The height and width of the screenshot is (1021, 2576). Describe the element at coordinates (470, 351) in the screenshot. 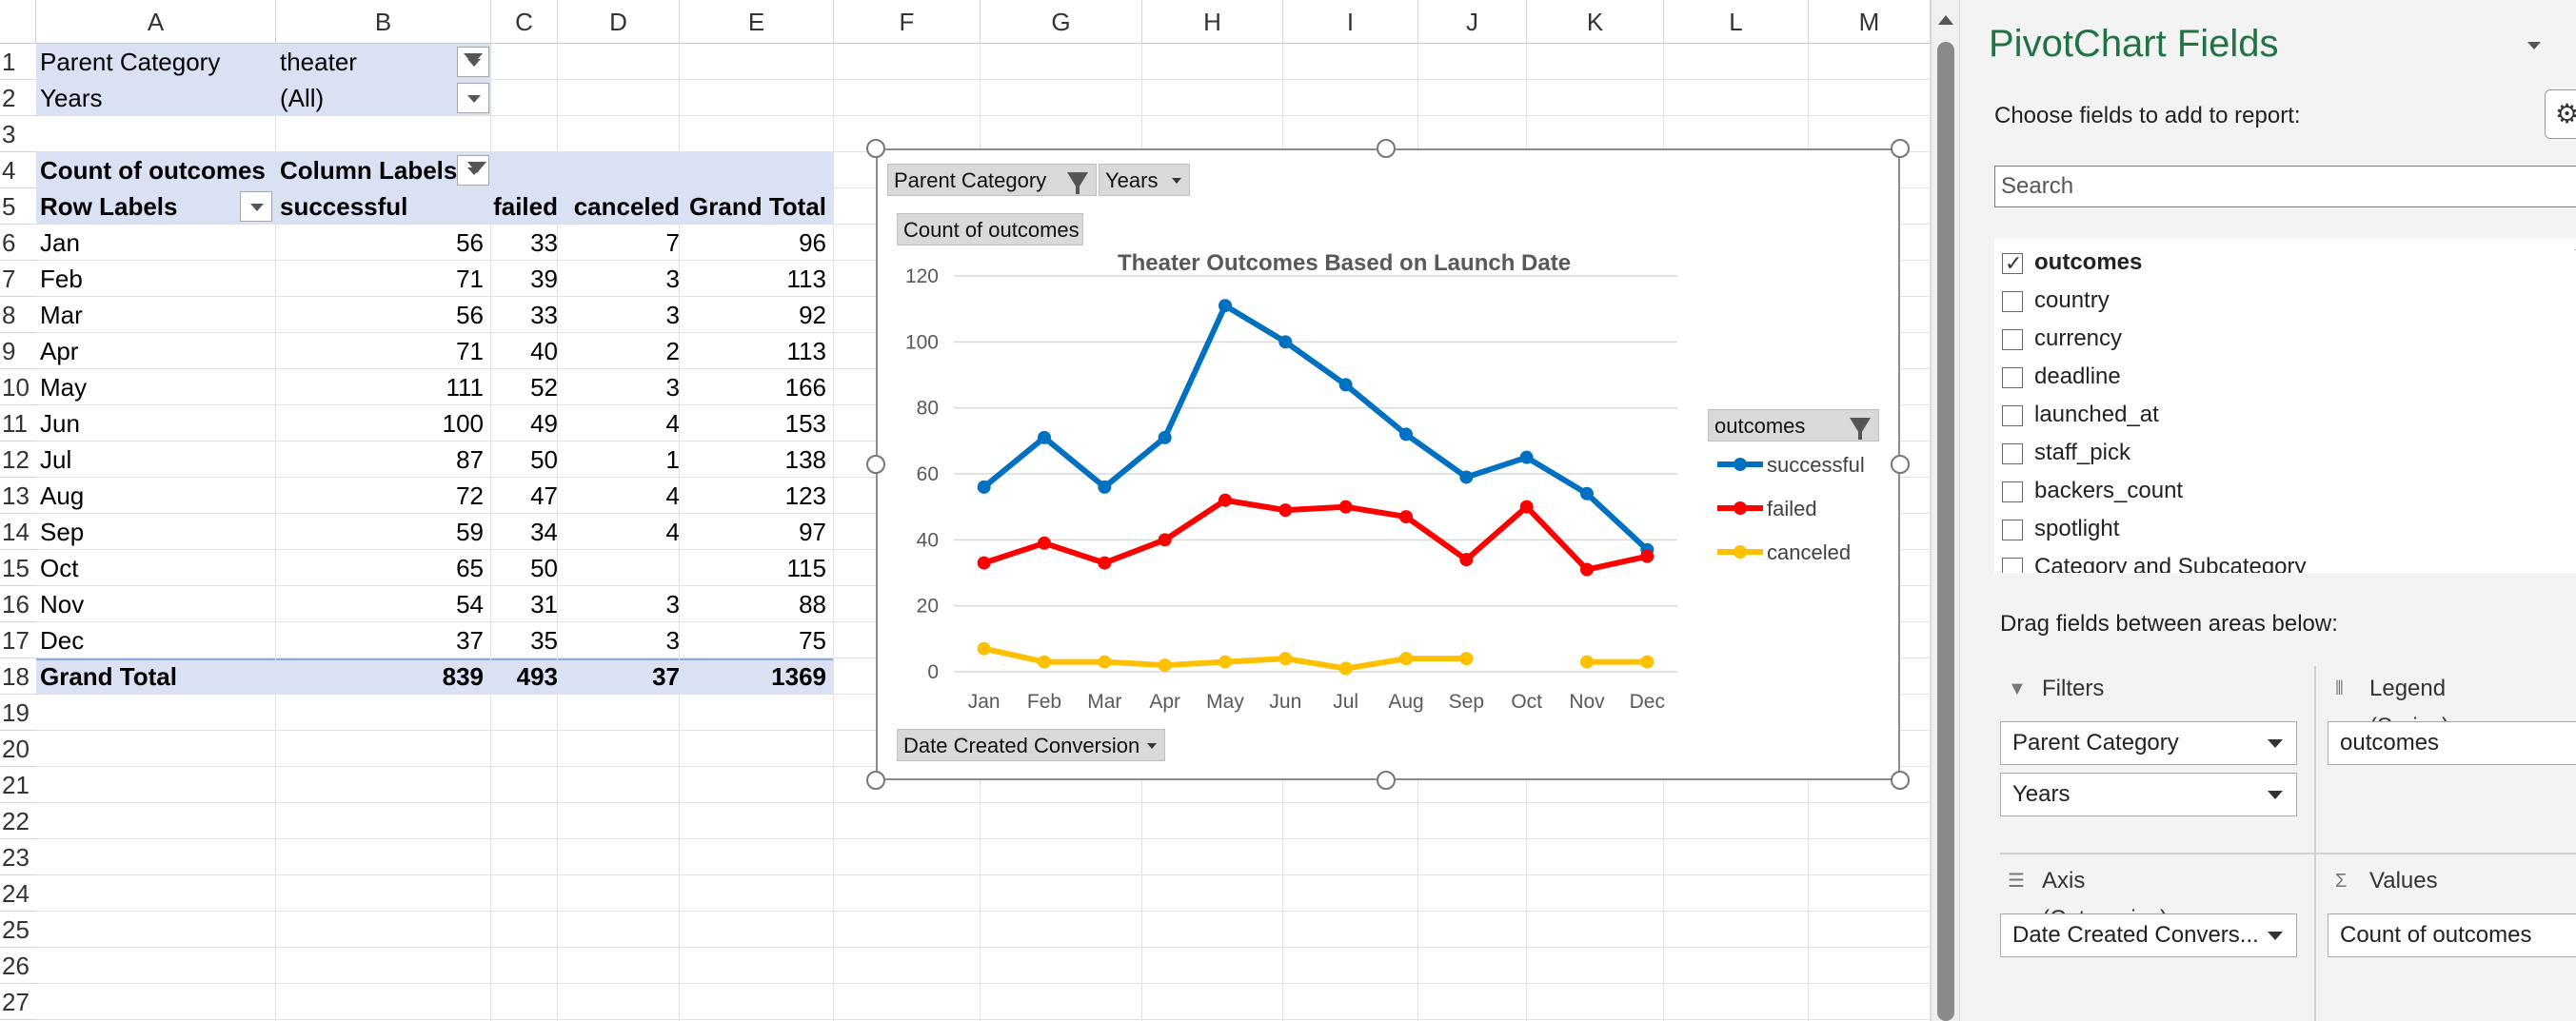

I see `pivot-value-successful: 71` at that location.